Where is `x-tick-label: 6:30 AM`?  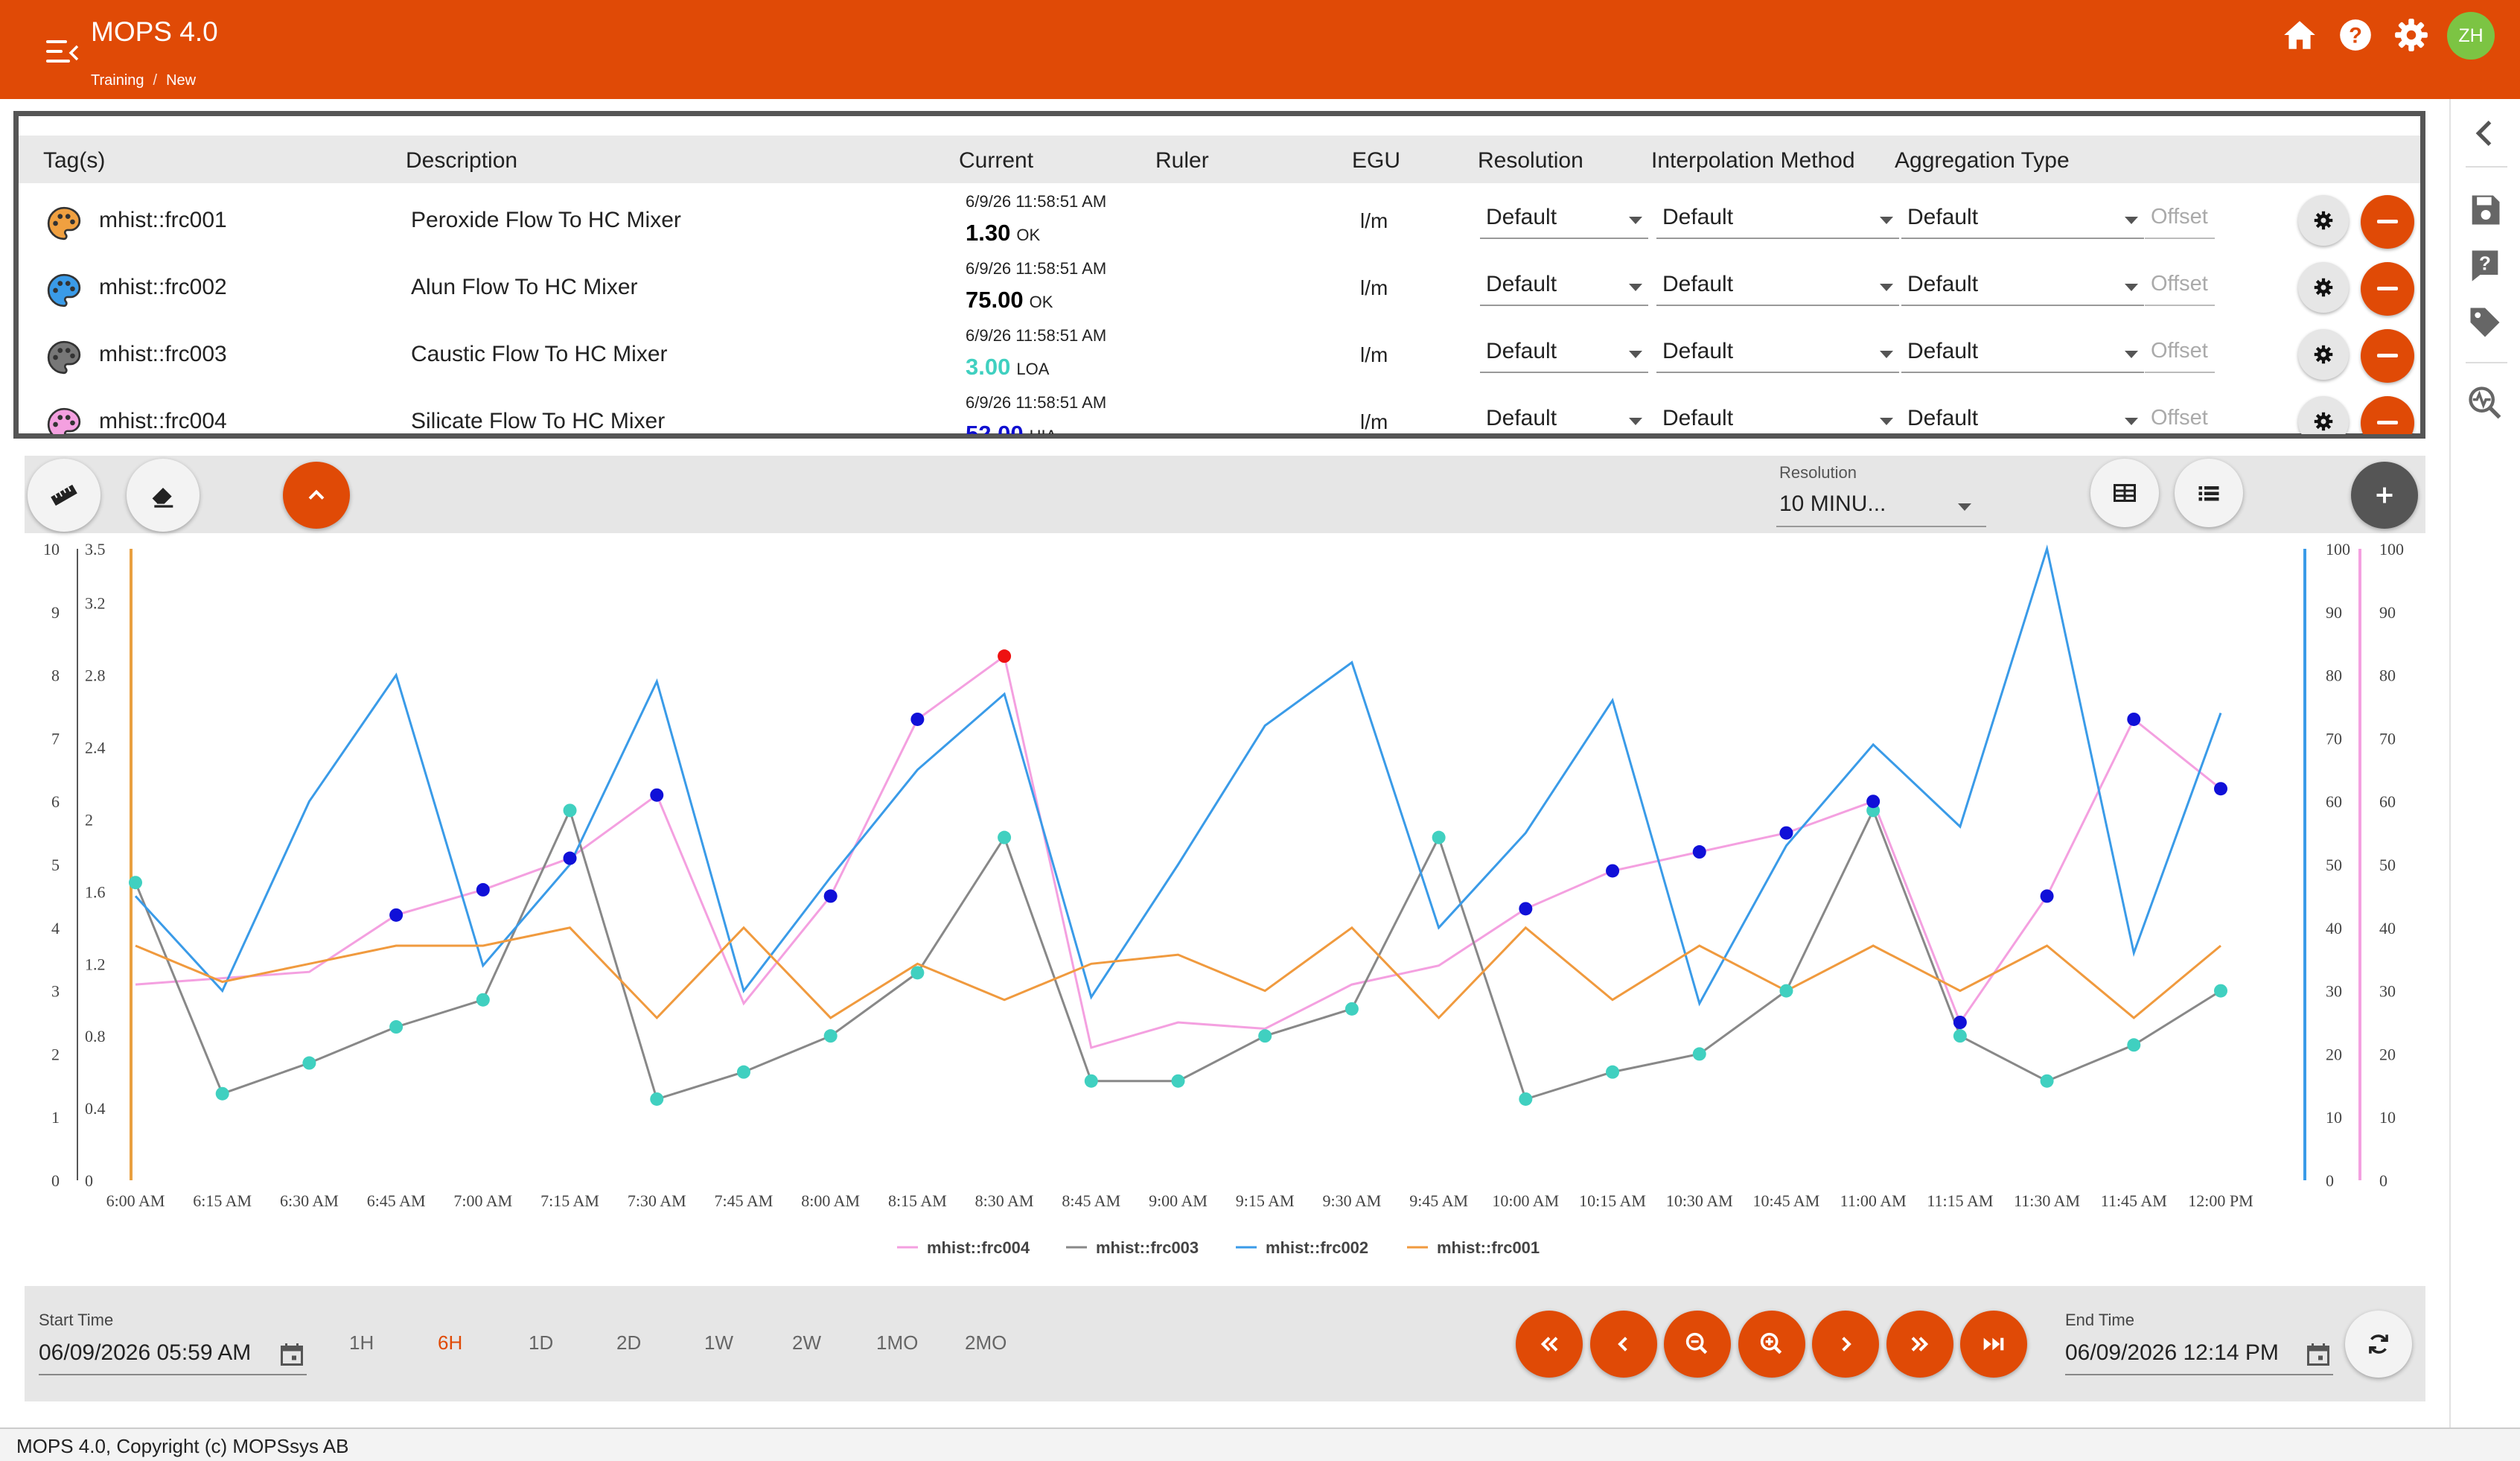
x-tick-label: 6:30 AM is located at coordinates (309, 1200).